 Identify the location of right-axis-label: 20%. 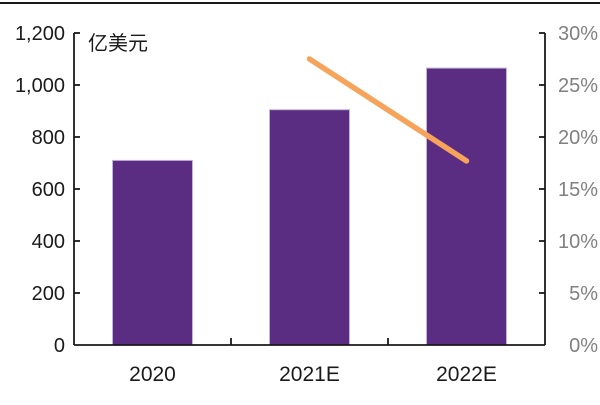
(578, 138).